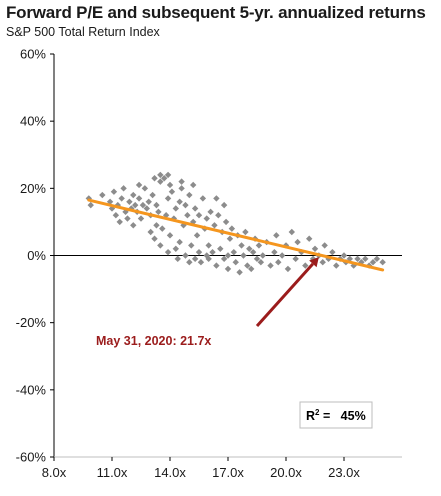 Image resolution: width=441 pixels, height=496 pixels. I want to click on r-squared-box: R2 = 45%, so click(336, 415).